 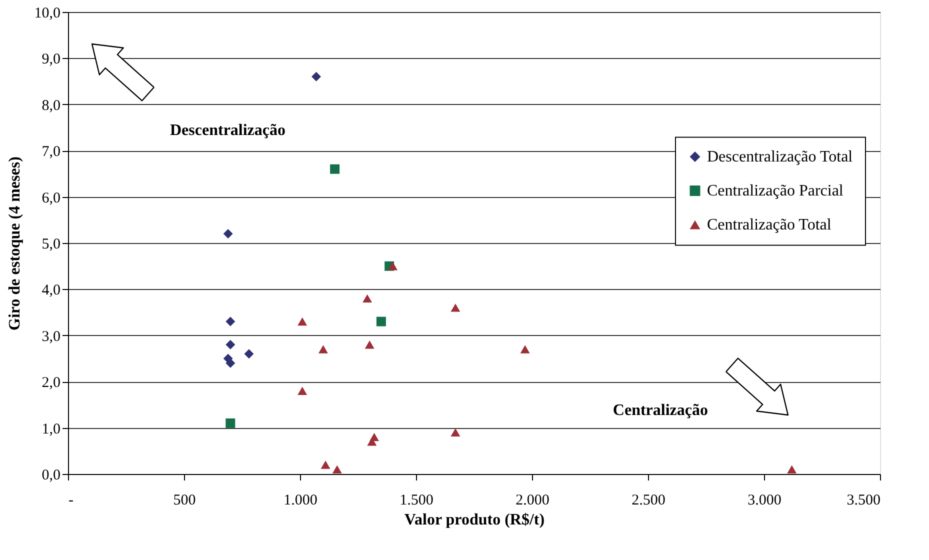 What do you see at coordinates (51, 60) in the screenshot?
I see `y-tick-label: 9,0` at bounding box center [51, 60].